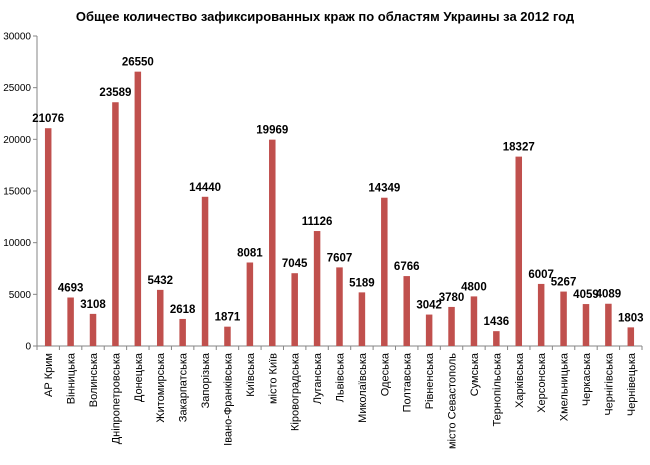 This screenshot has width=650, height=465. What do you see at coordinates (205, 188) in the screenshot?
I see `data-label: 14440` at bounding box center [205, 188].